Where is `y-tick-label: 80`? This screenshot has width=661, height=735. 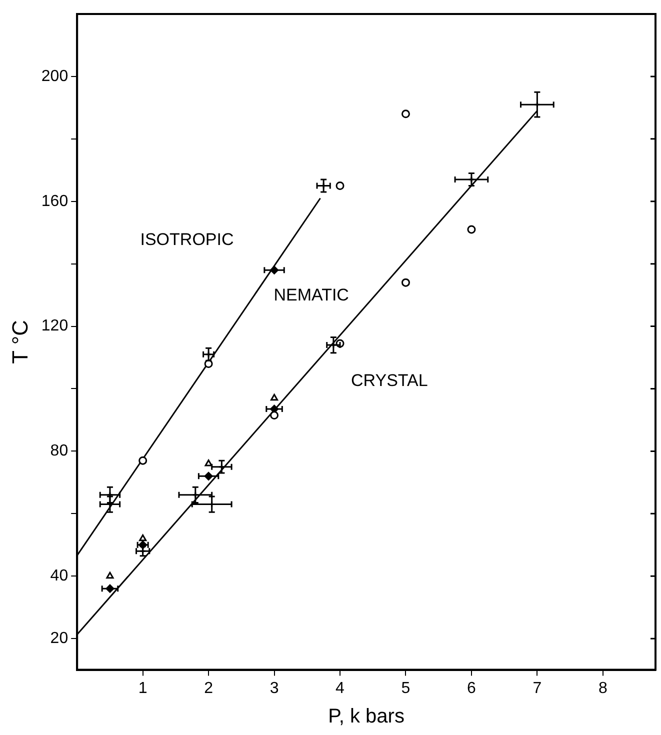
y-tick-label: 80 is located at coordinates (59, 451).